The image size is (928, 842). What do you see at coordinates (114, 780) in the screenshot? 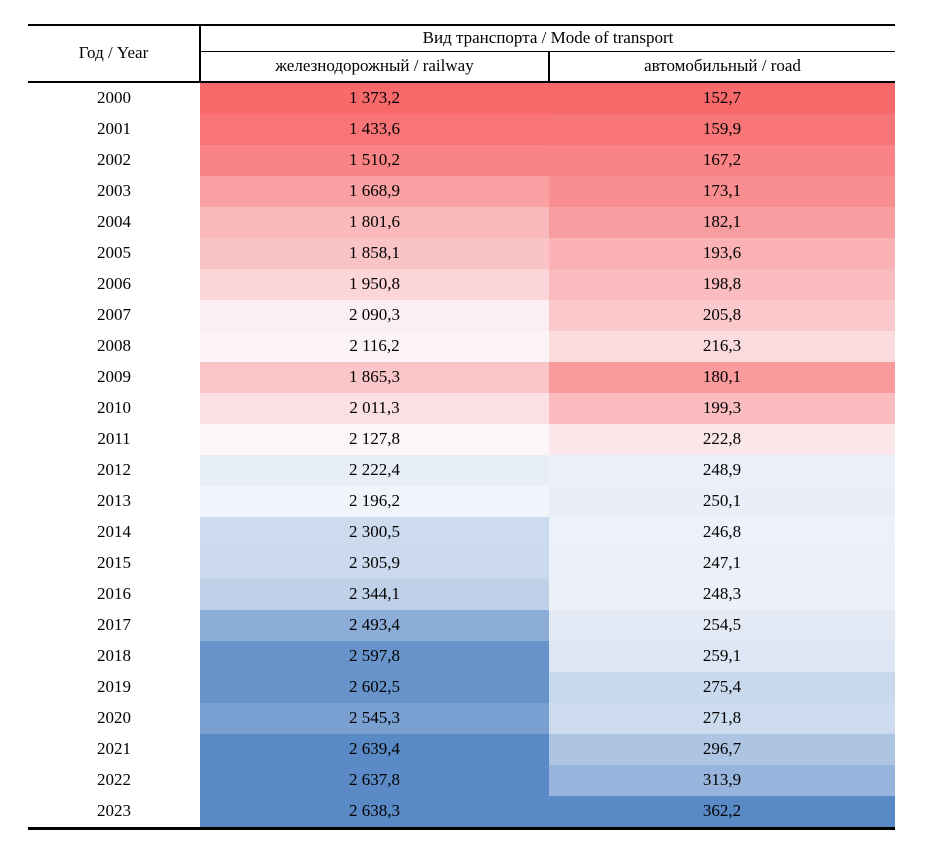
I see `year-cell: 2022` at bounding box center [114, 780].